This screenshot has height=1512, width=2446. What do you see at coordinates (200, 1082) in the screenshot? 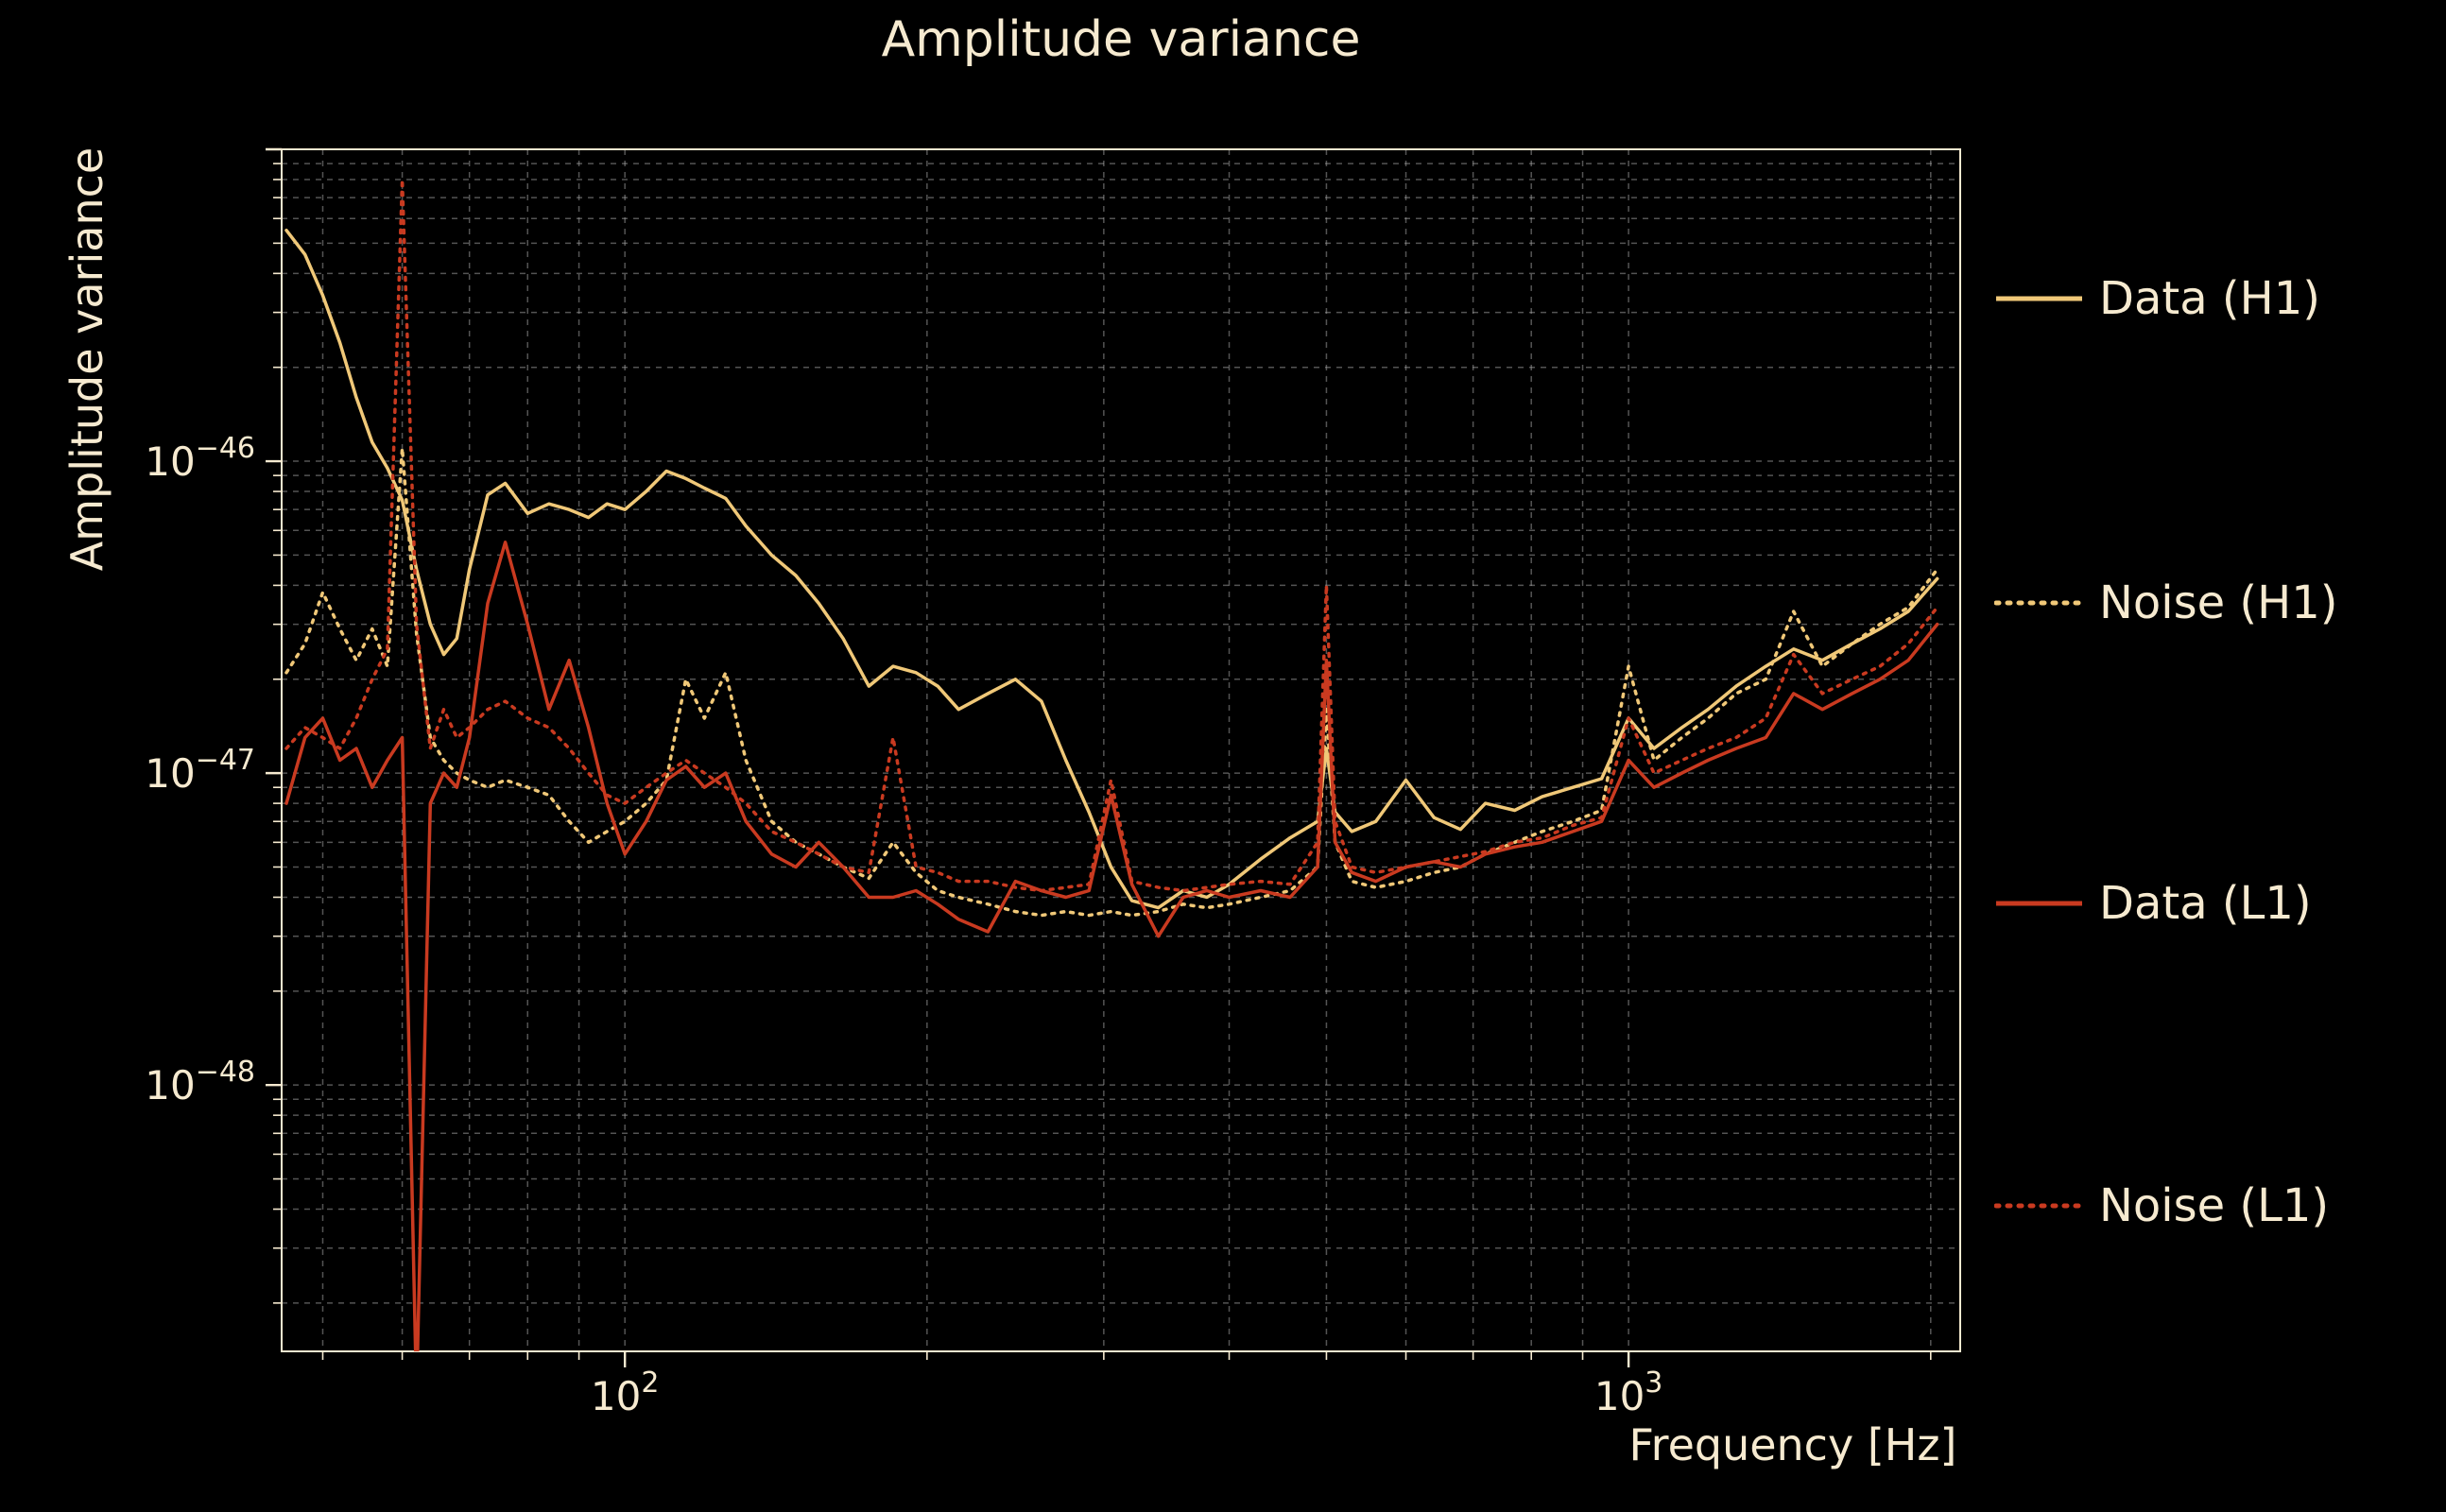
I see `svg-text: 10⁻⁴⁸` at bounding box center [200, 1082].